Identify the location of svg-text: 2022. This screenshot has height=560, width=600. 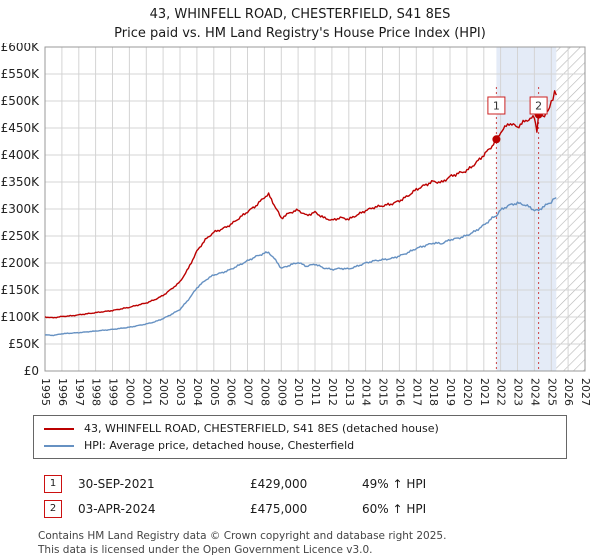
(501, 392).